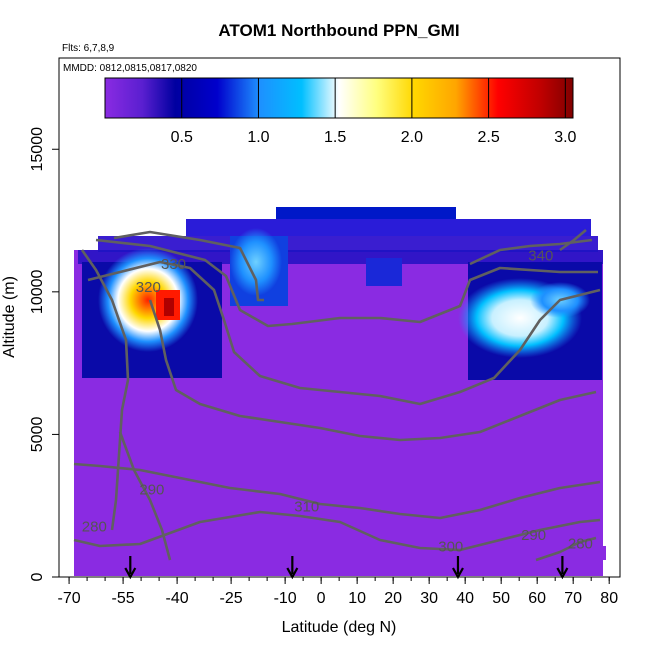 The height and width of the screenshot is (650, 650). What do you see at coordinates (231, 598) in the screenshot?
I see `x-tick-label: -25` at bounding box center [231, 598].